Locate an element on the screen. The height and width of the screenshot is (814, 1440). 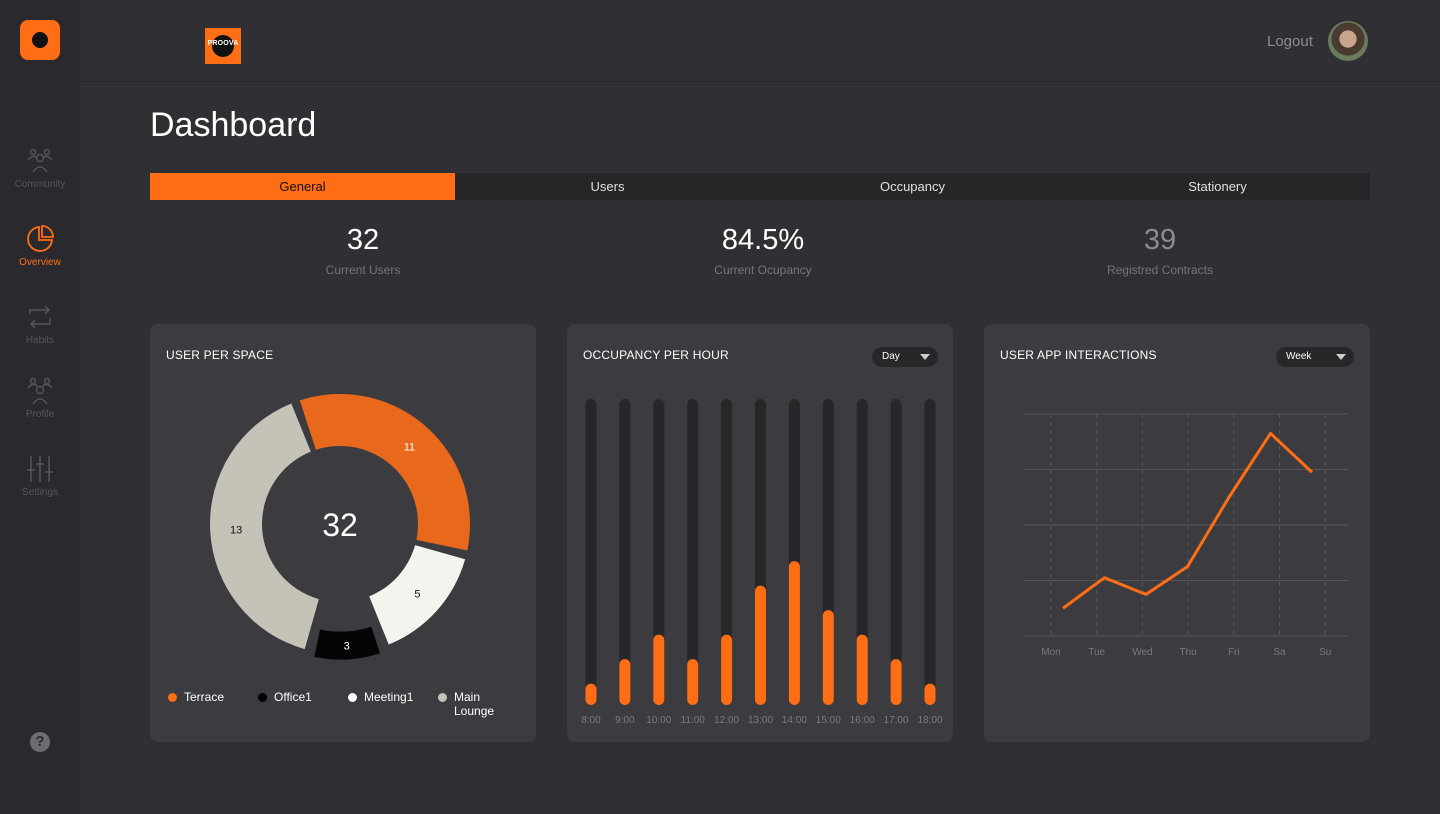
sidebar-item-settings: Settings is located at coordinates (40, 476).